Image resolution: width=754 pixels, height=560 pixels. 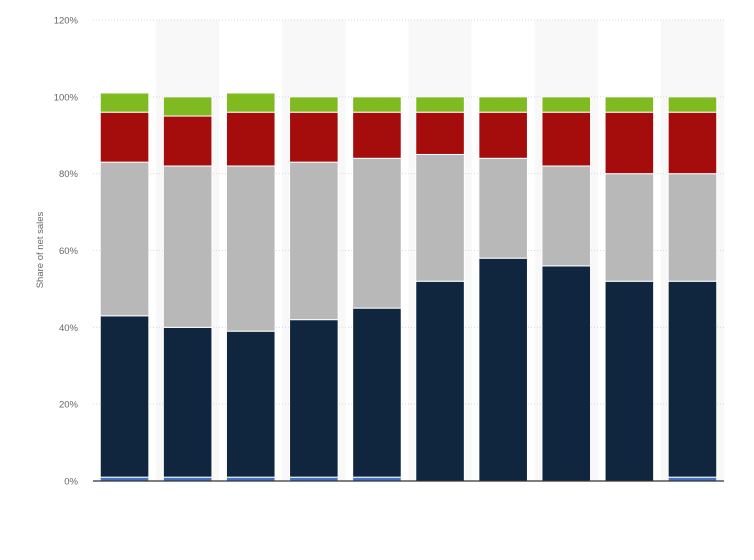 What do you see at coordinates (66, 97) in the screenshot?
I see `y-tick-label: 100%` at bounding box center [66, 97].